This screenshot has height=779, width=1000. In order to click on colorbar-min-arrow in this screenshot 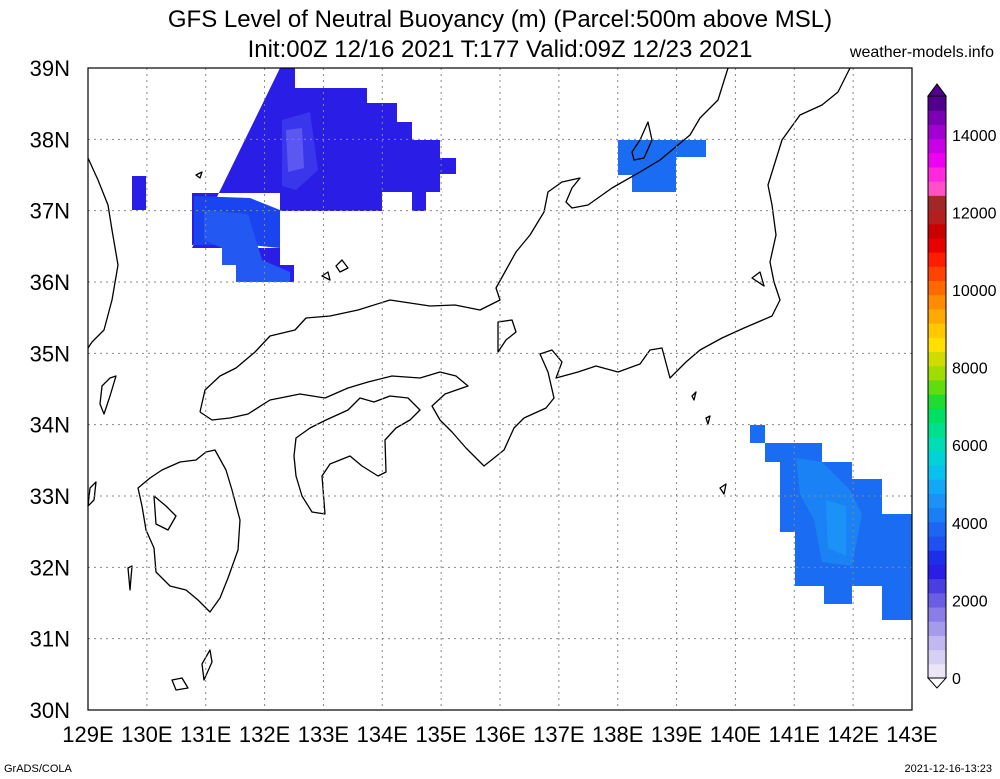, I will do `click(937, 683)`.